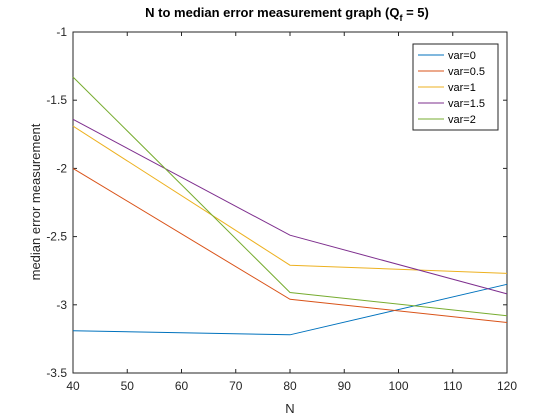 The image size is (560, 420). Describe the element at coordinates (61, 32) in the screenshot. I see `y-tick-label: -1` at that location.